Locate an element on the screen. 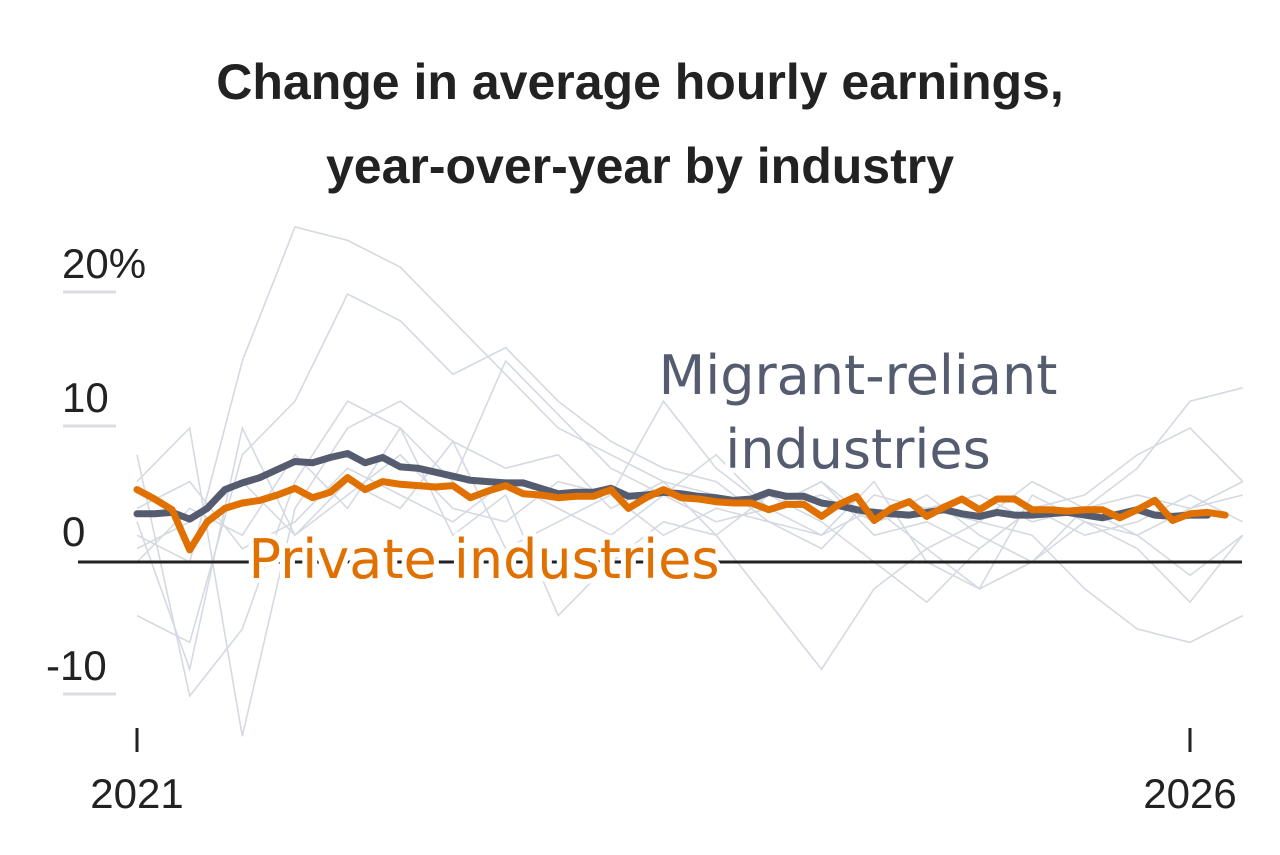  main-series-lines is located at coordinates (681, 502).